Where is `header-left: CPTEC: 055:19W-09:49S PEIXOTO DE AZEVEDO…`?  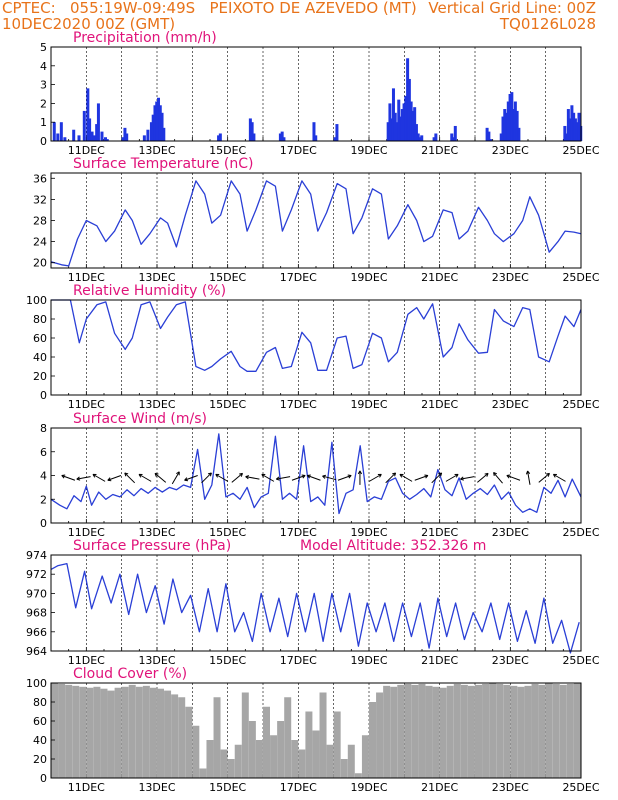 header-left: CPTEC: 055:19W-09:49S PEIXOTO DE AZEVEDO… is located at coordinates (209, 16).